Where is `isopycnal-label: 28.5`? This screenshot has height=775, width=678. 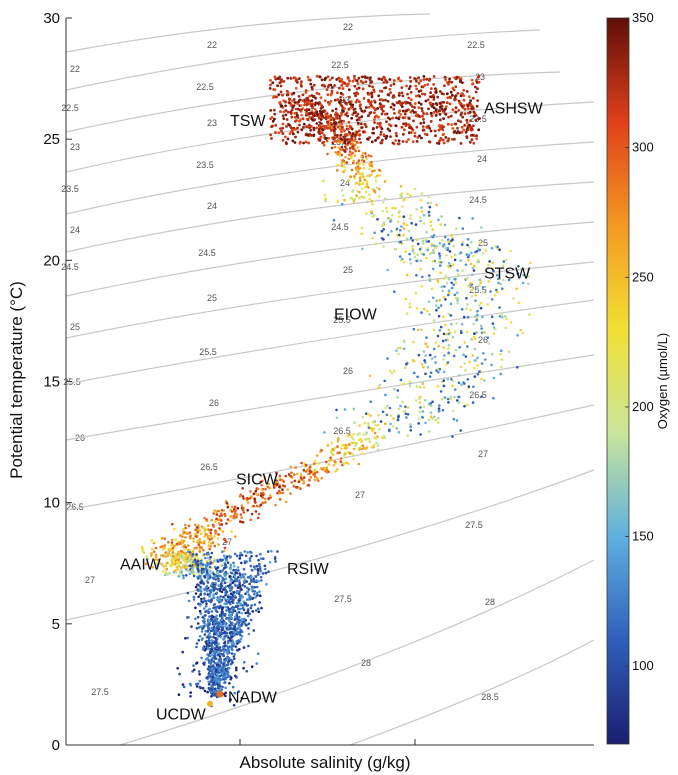
isopycnal-label: 28.5 is located at coordinates (490, 697).